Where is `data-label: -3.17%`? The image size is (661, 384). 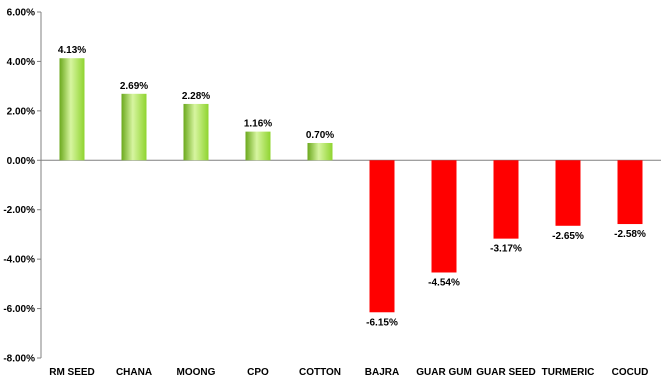 data-label: -3.17% is located at coordinates (506, 249).